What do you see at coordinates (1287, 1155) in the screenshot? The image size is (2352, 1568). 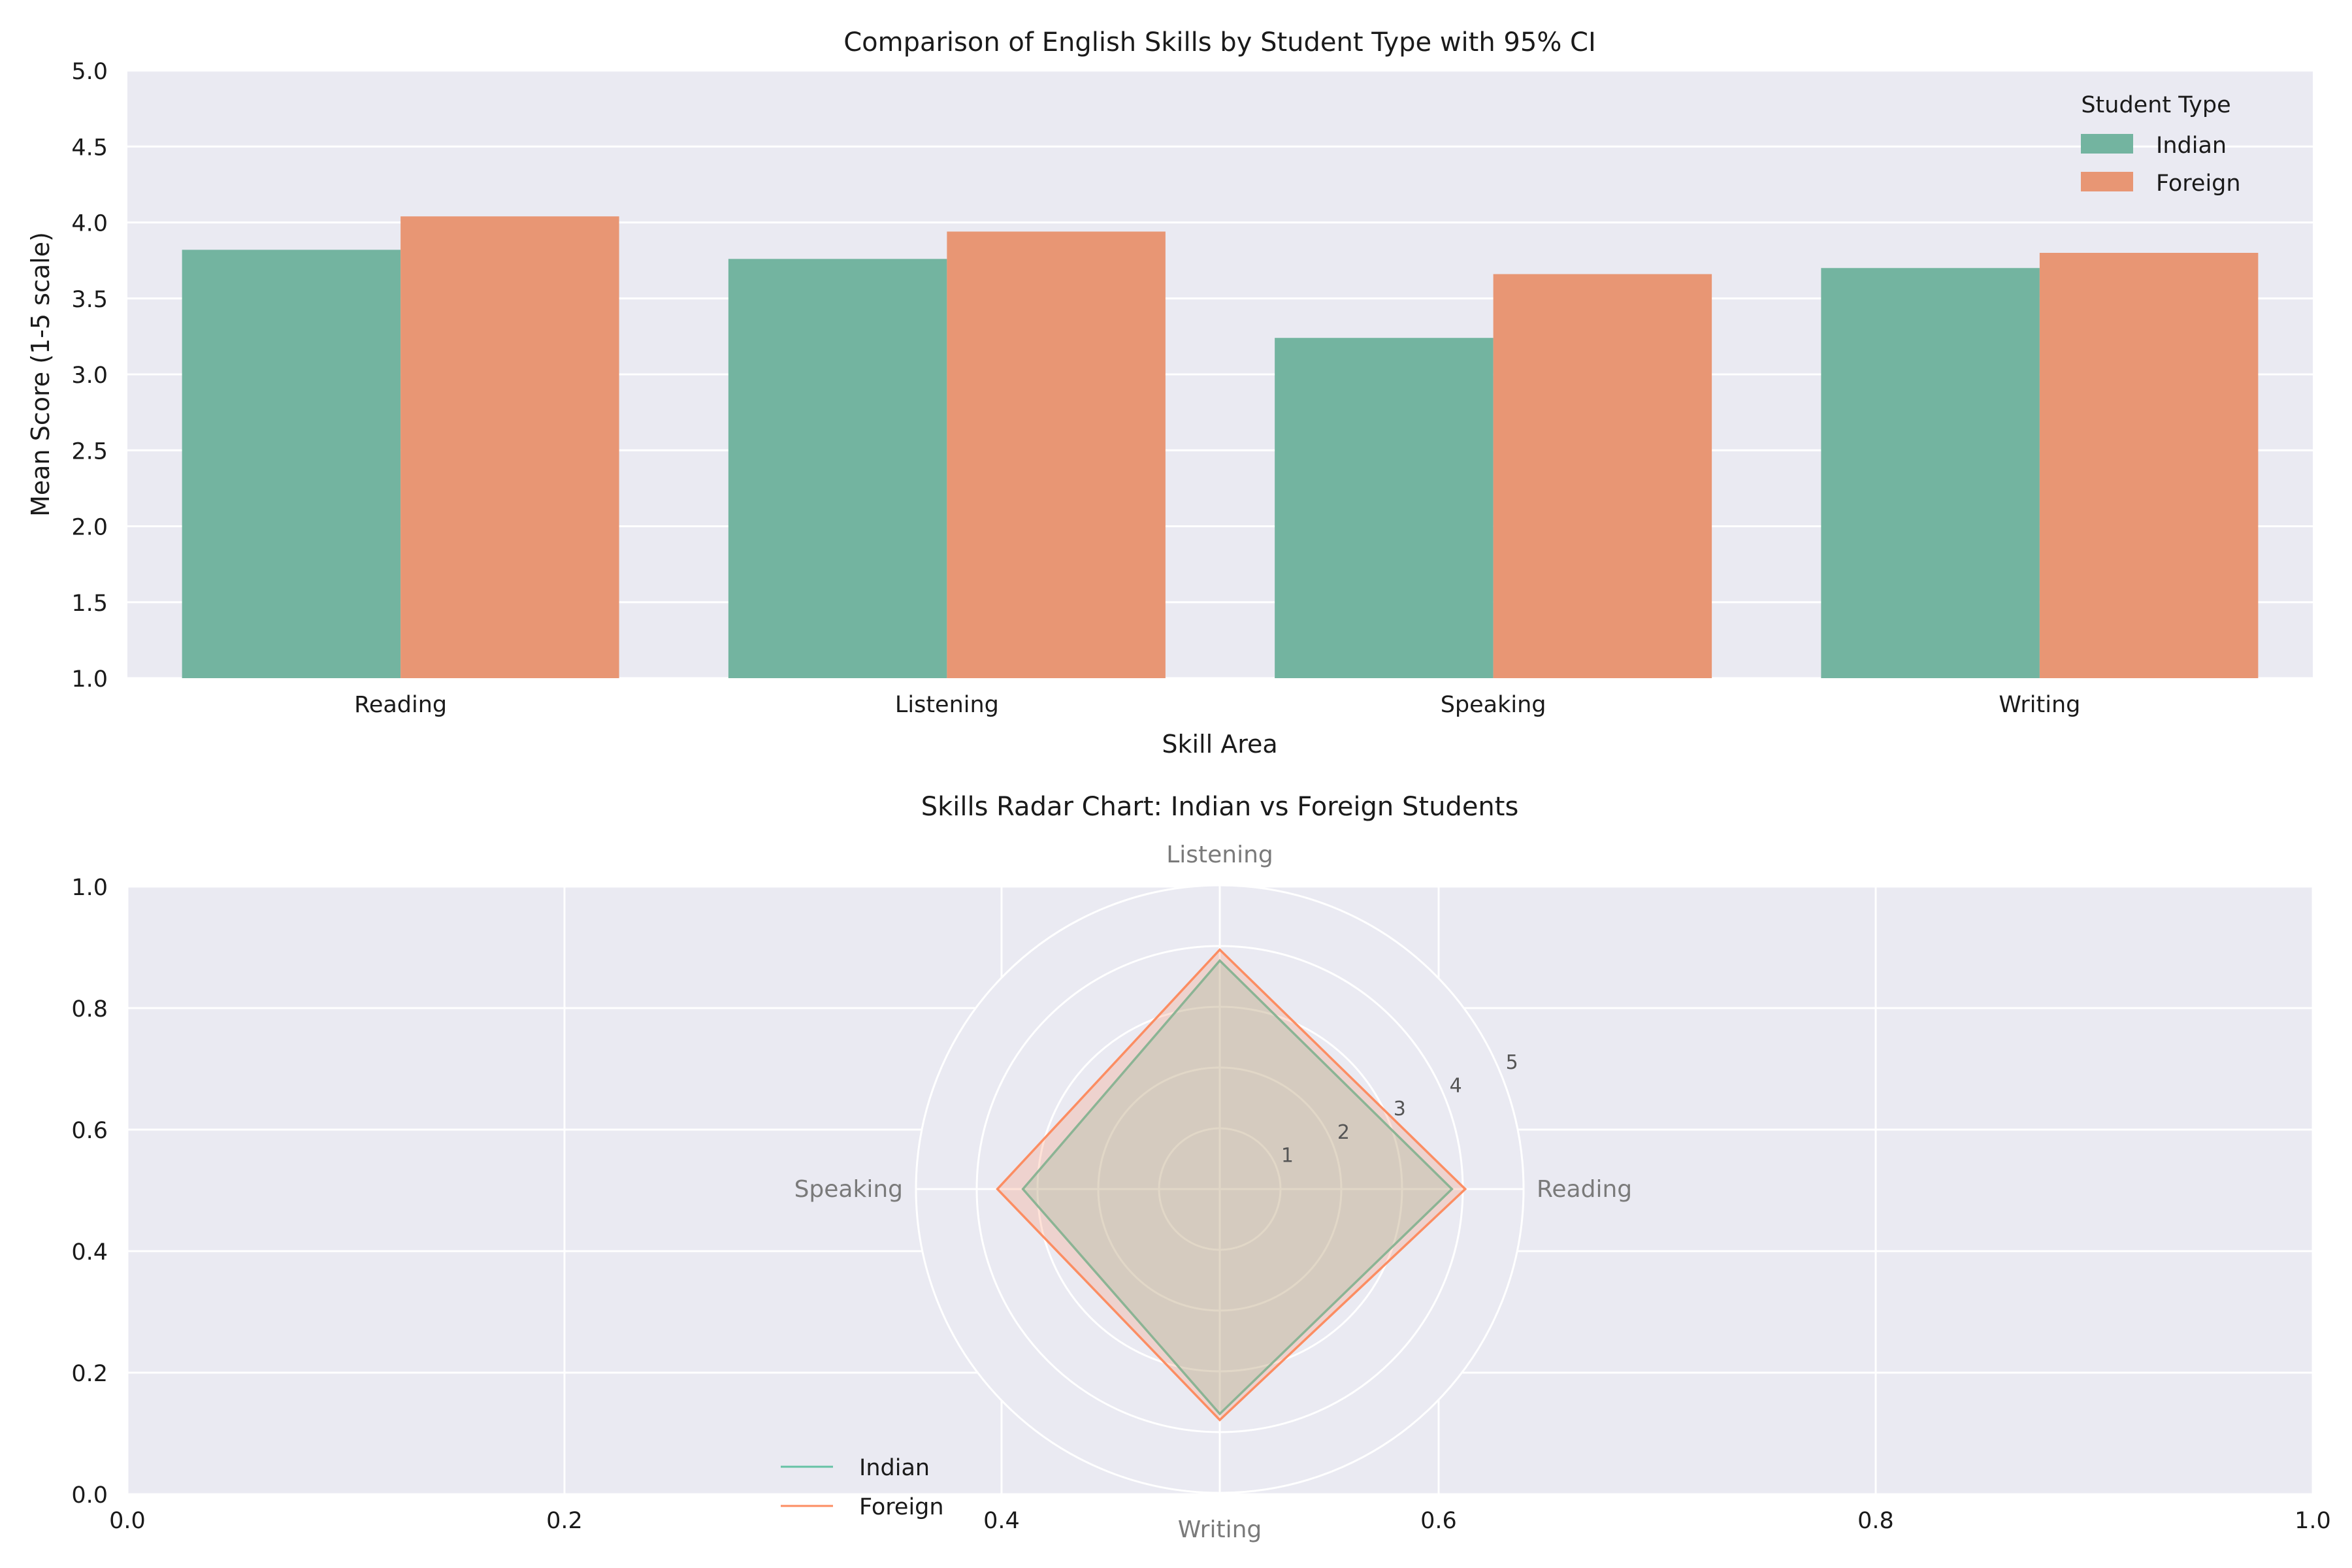 I see `radar-radial-tick-label: 1` at bounding box center [1287, 1155].